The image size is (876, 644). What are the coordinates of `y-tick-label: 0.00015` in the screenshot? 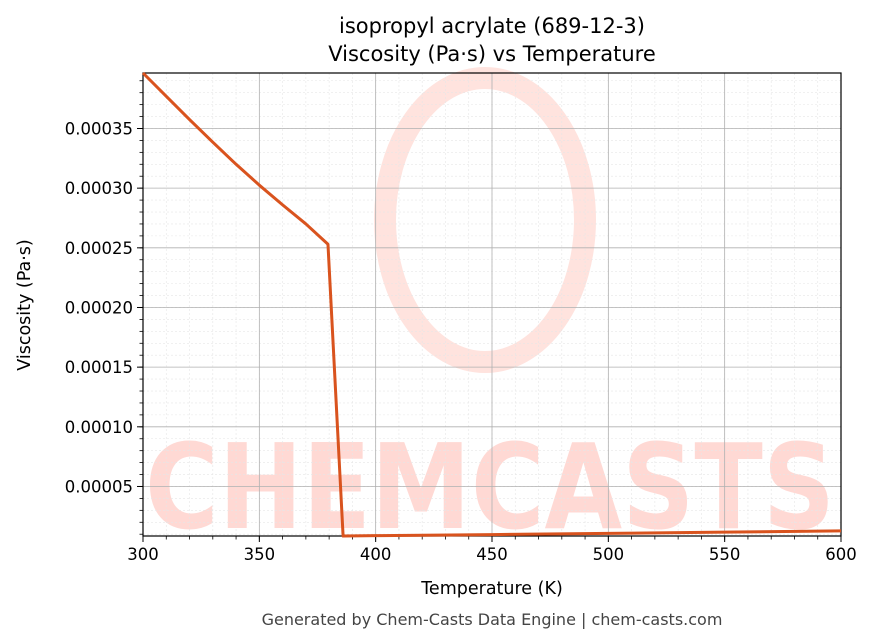 It's located at (99, 367).